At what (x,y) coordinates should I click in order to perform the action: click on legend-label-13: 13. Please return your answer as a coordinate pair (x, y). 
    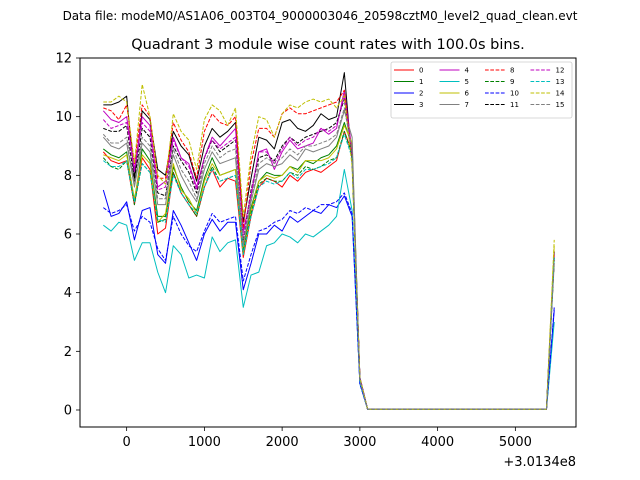
    Looking at the image, I should click on (560, 82).